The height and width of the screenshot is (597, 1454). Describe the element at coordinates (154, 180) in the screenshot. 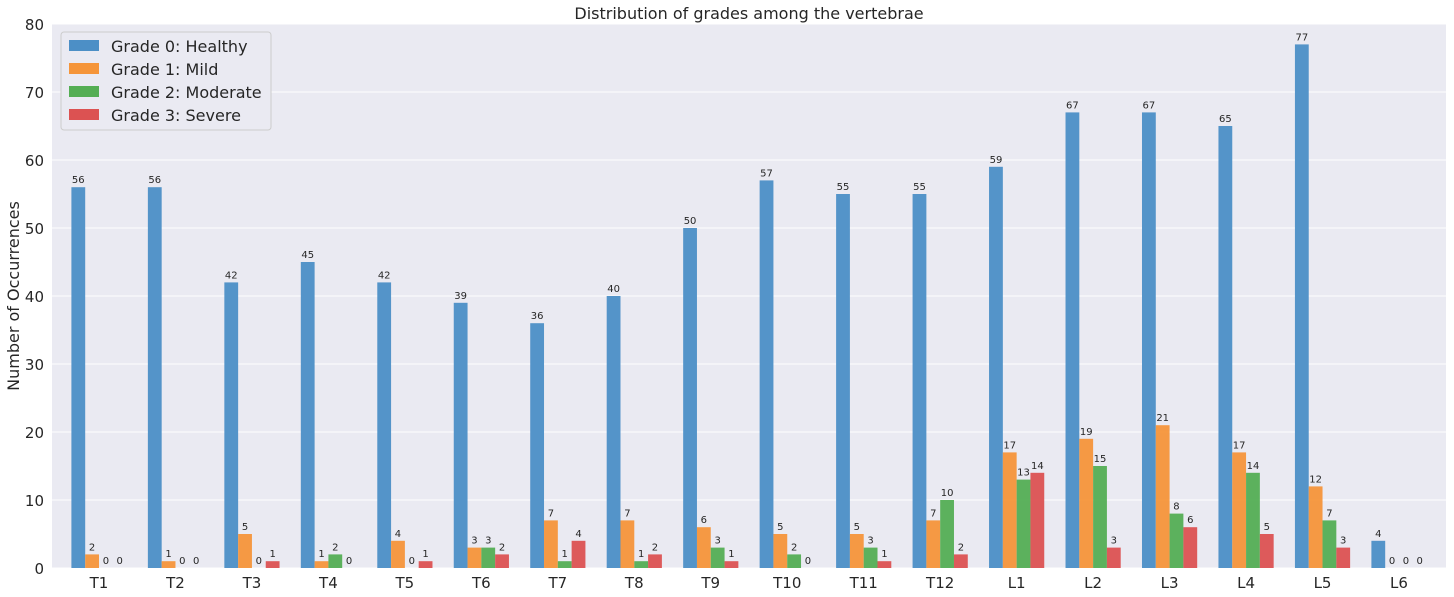

I see `bar-value-label: 56` at that location.